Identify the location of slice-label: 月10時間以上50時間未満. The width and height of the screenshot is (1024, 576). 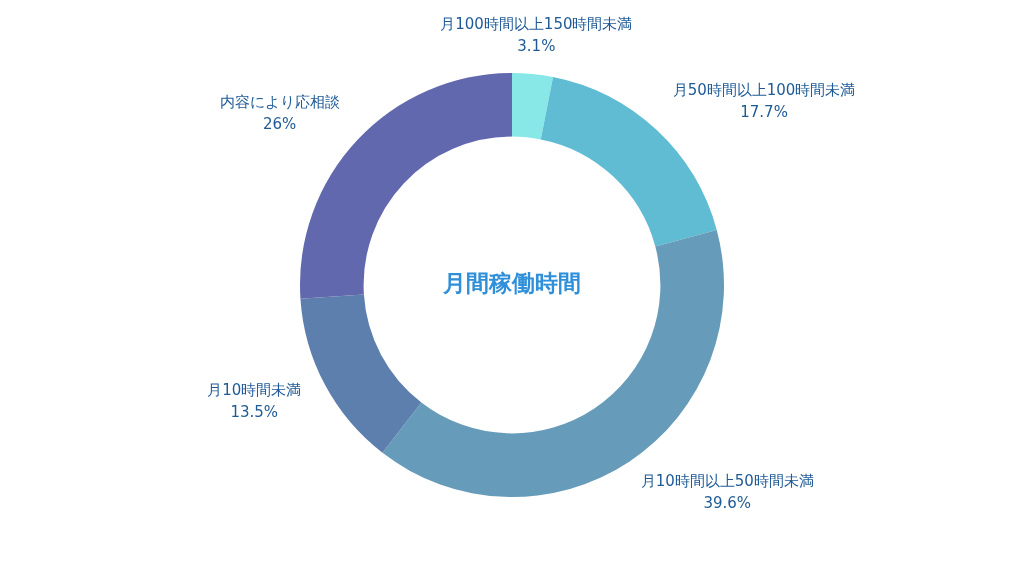
(727, 480).